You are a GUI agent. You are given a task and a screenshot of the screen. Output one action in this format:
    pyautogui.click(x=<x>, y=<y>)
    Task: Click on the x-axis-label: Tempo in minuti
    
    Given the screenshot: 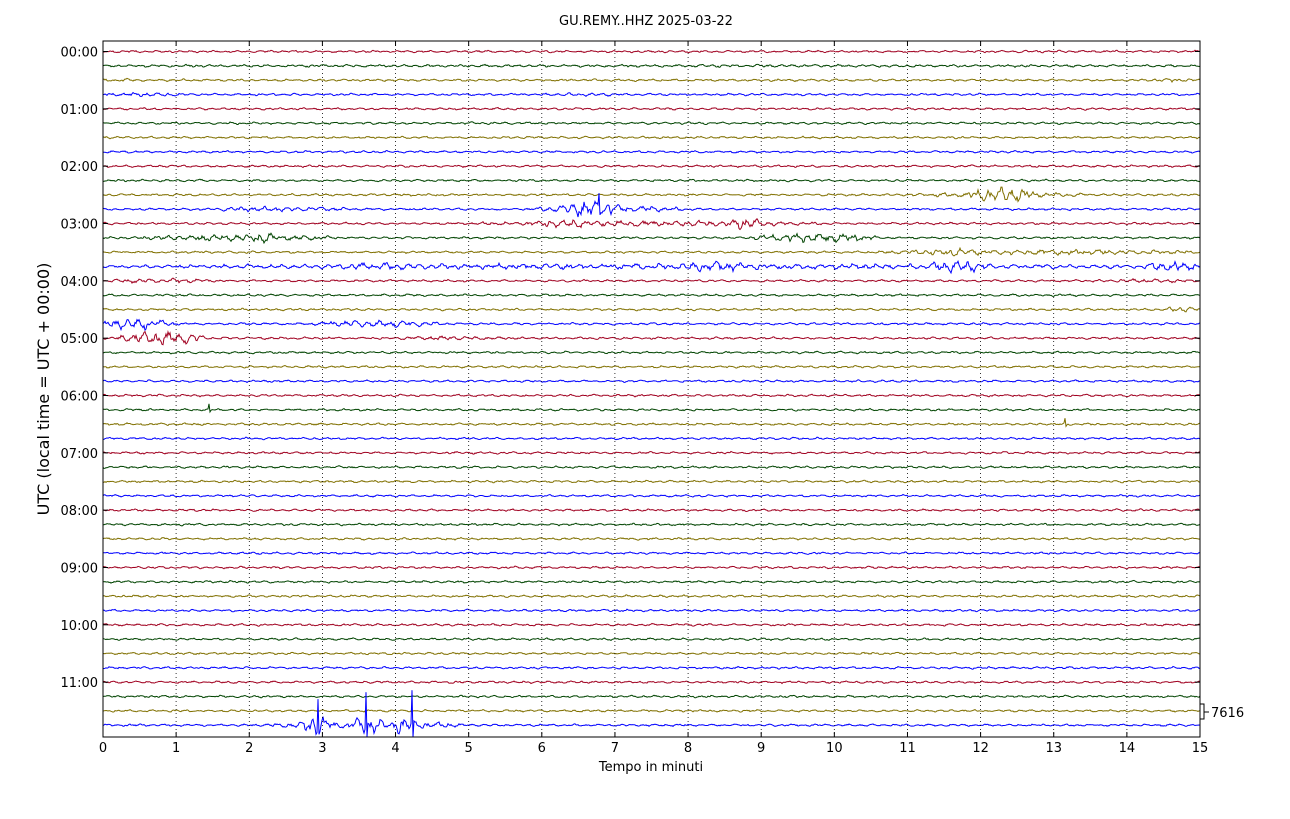 What is the action you would take?
    pyautogui.click(x=650, y=767)
    